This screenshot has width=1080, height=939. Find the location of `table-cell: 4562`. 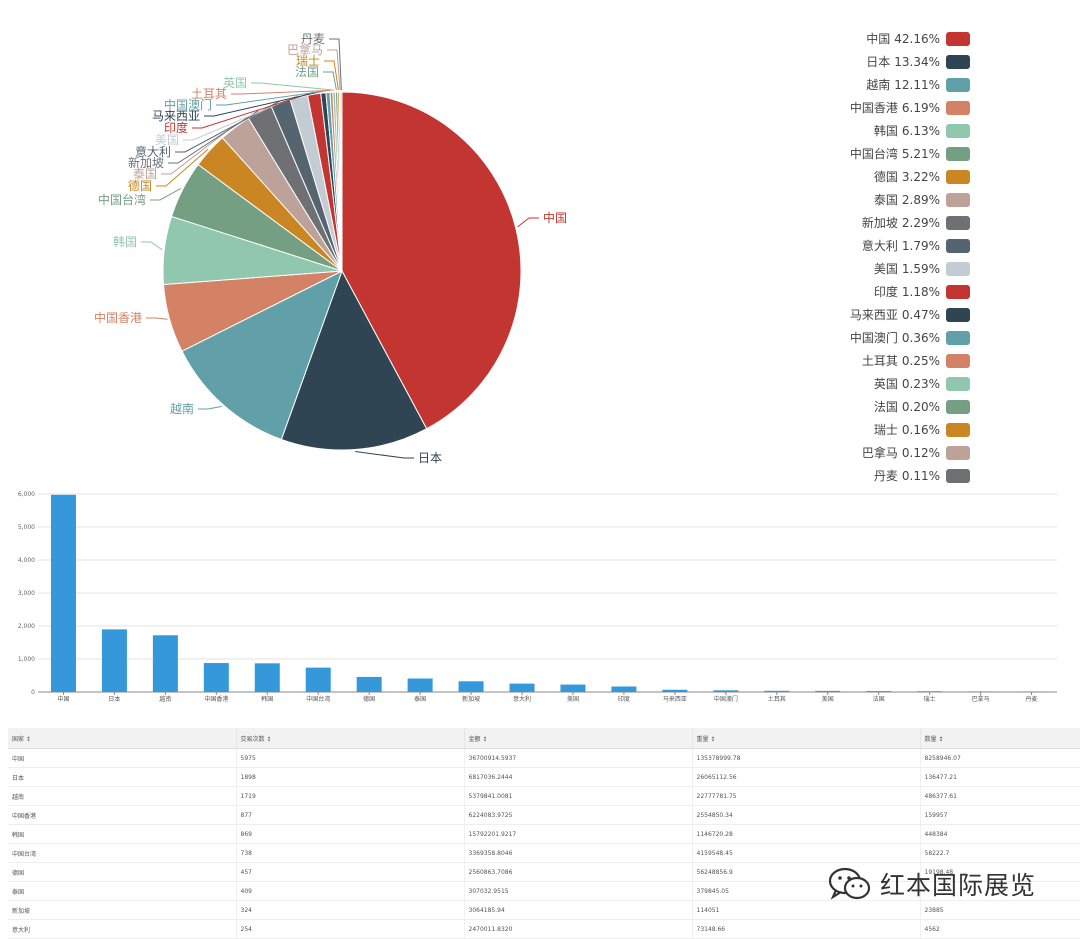

table-cell: 4562 is located at coordinates (1000, 929).